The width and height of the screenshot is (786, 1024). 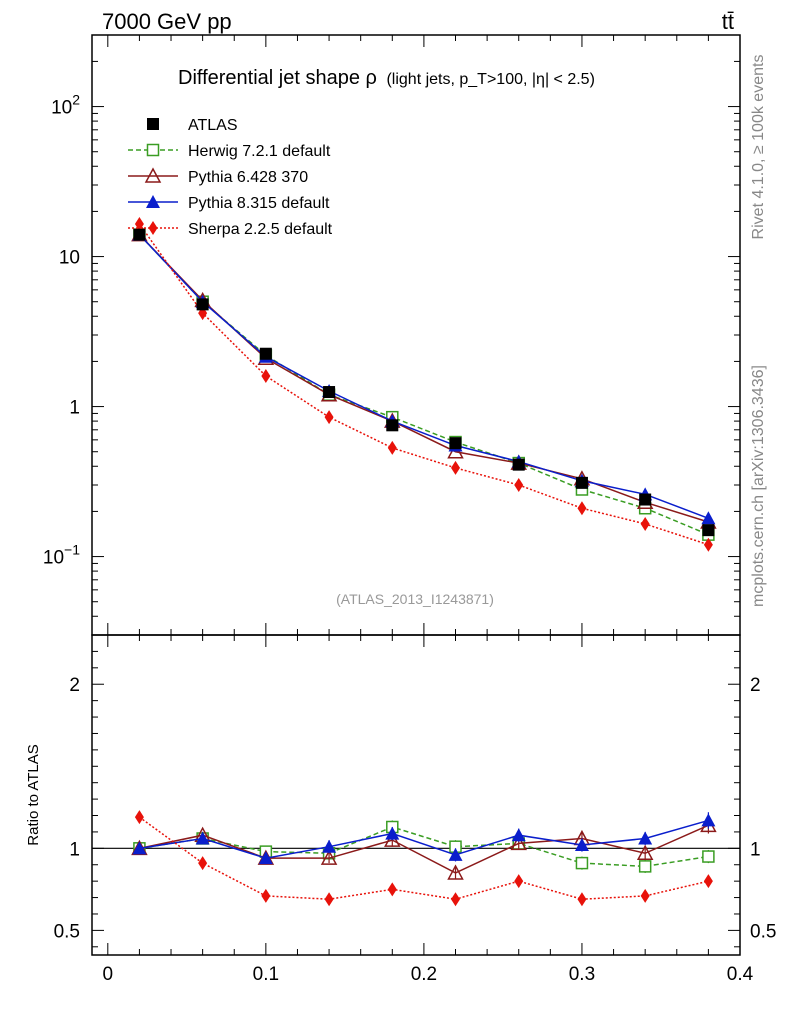 I want to click on y-tick-label: 10, so click(x=69, y=258).